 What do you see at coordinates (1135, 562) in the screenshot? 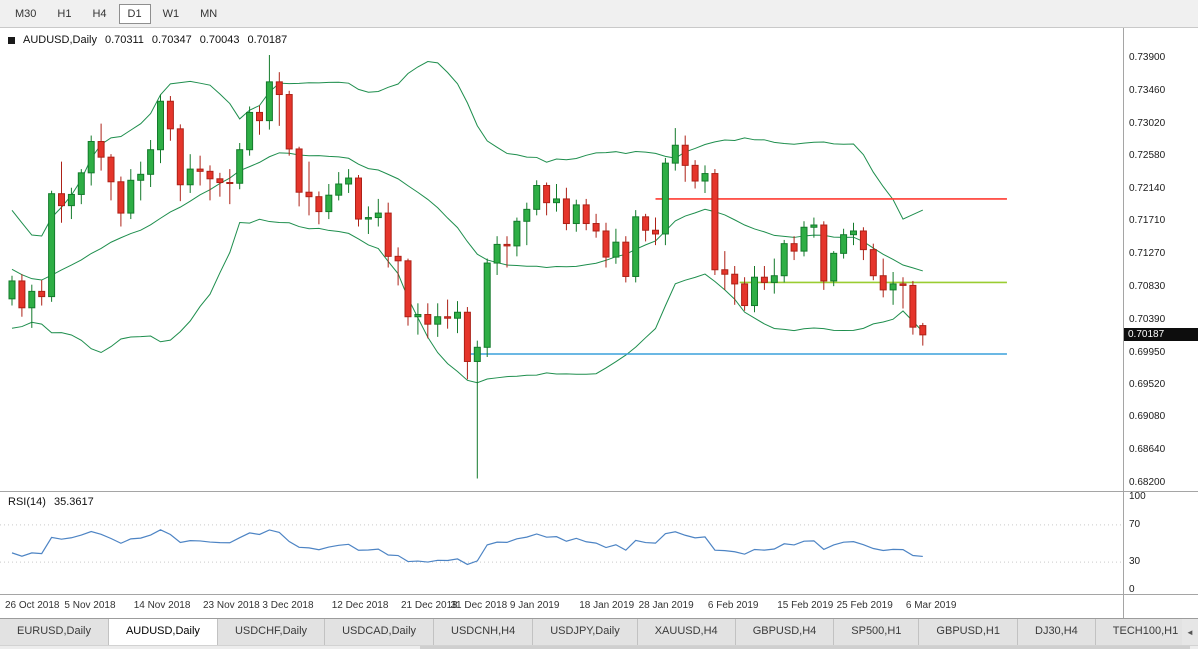
I see `rsi-axis-label: 30` at bounding box center [1135, 562].